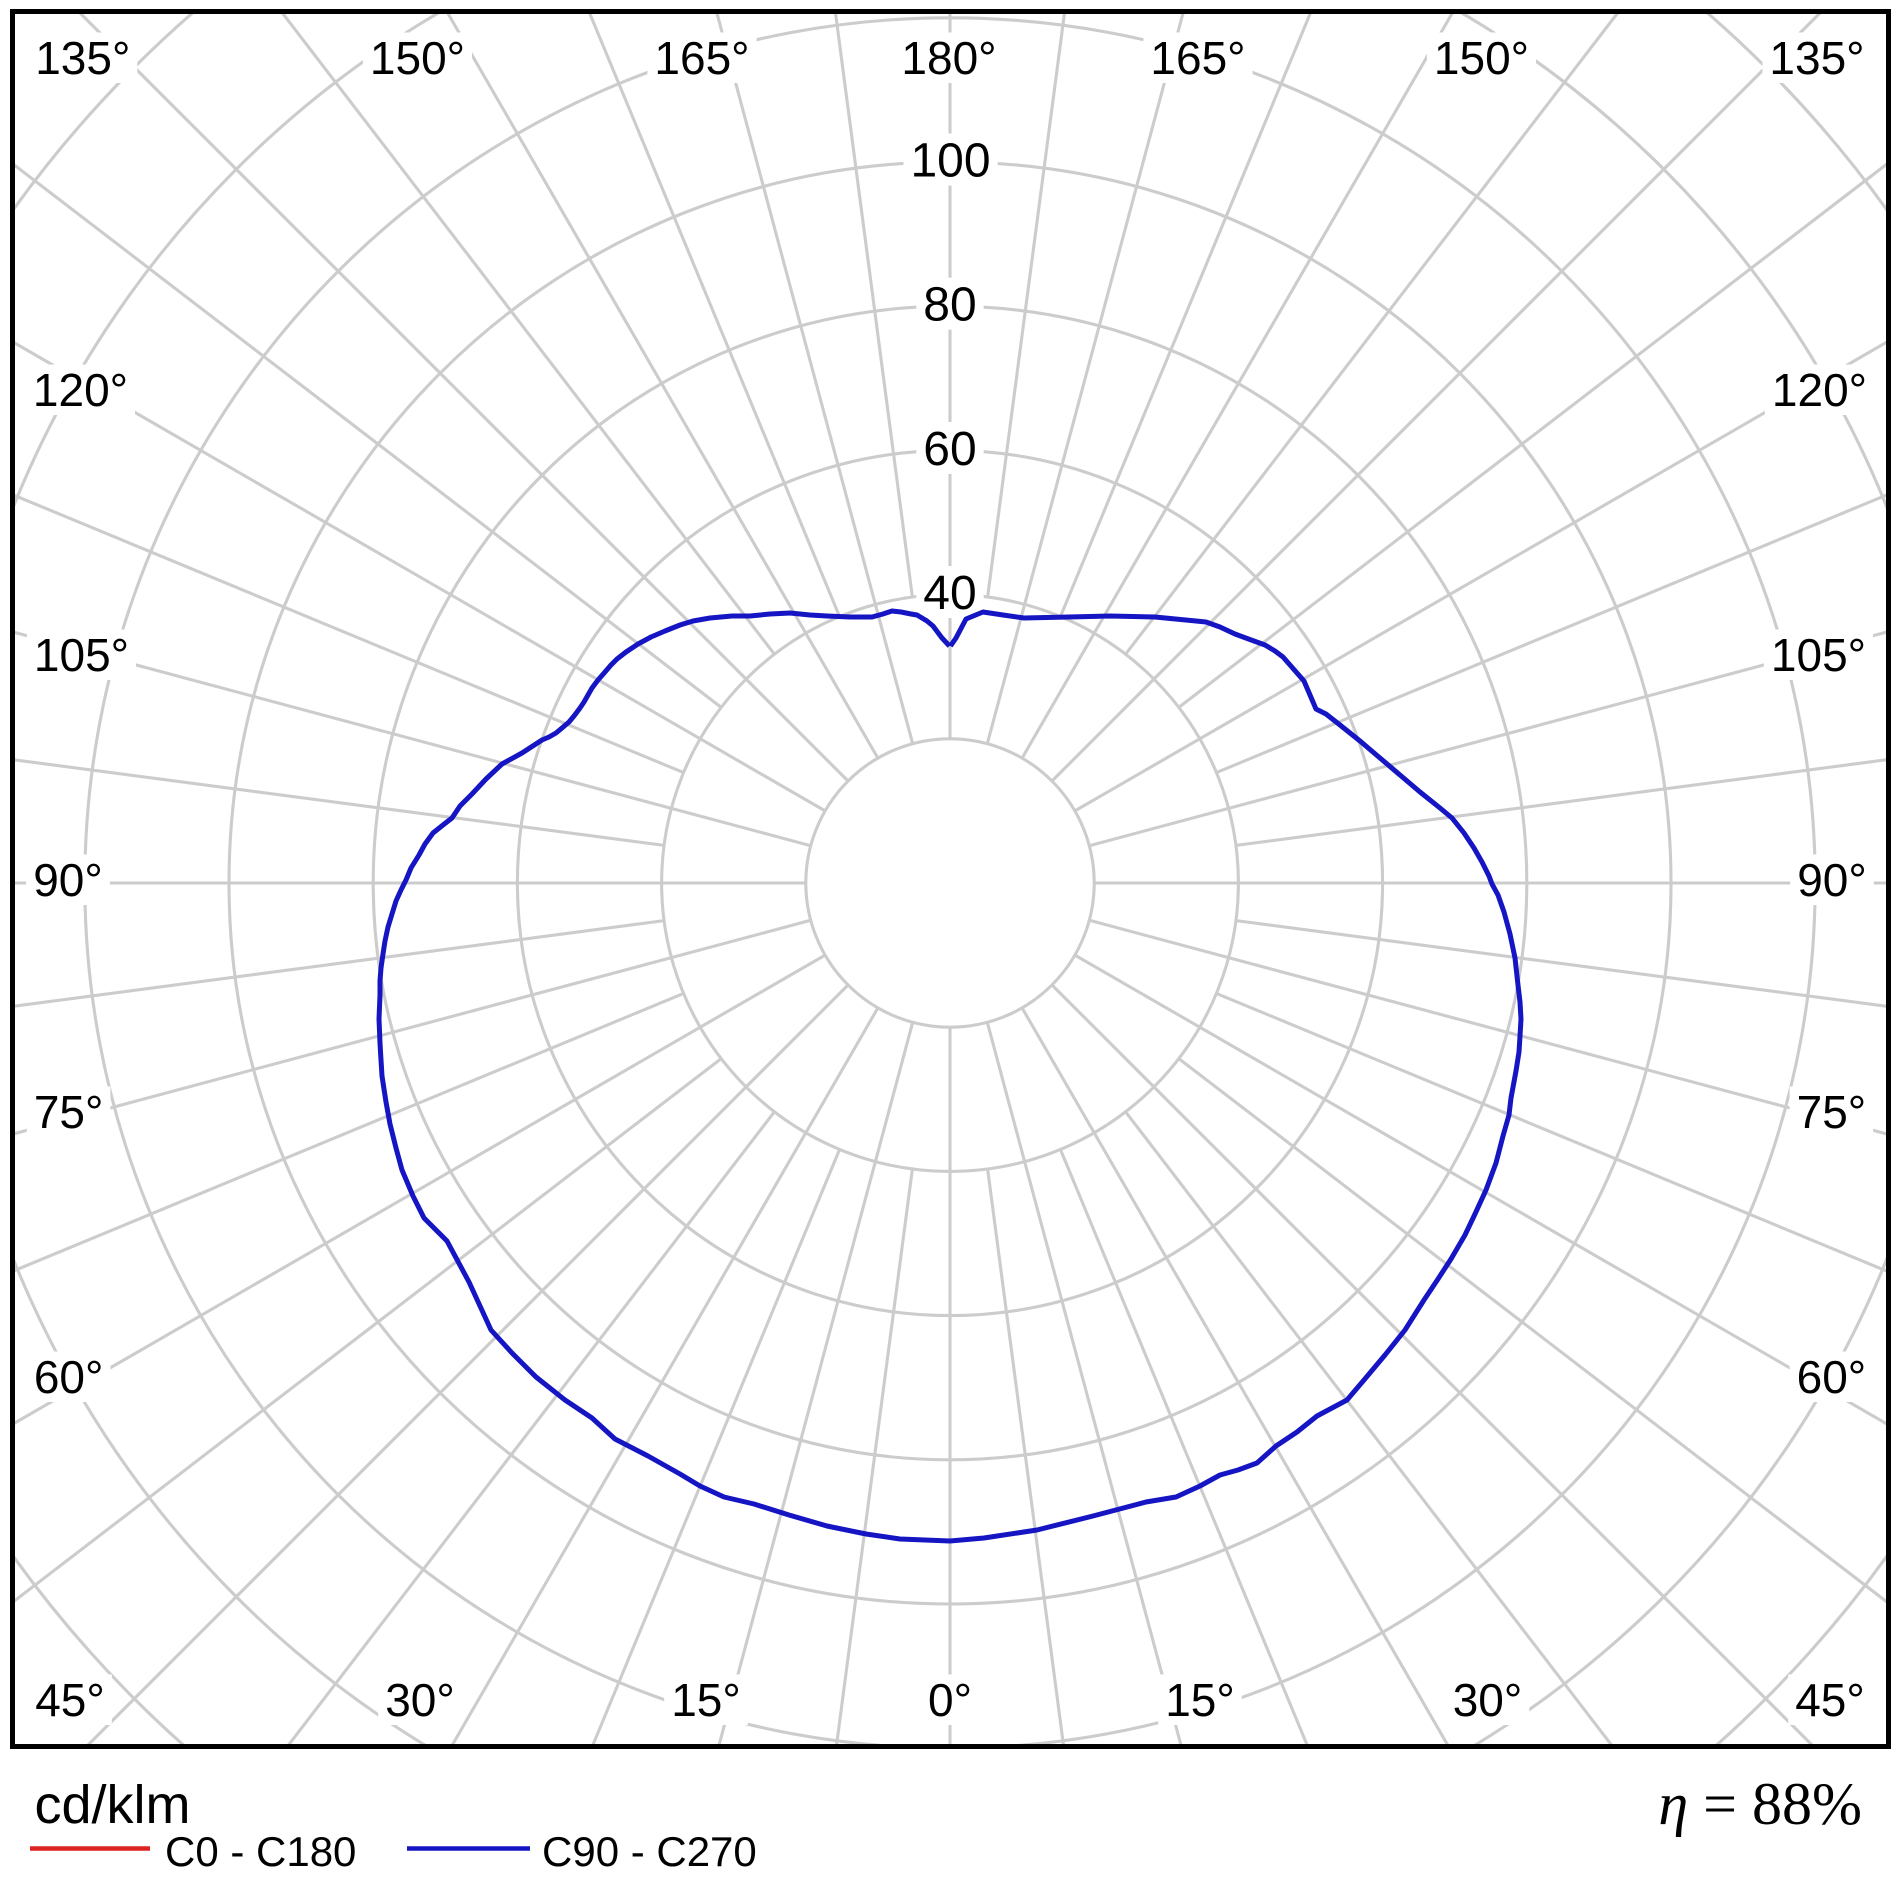  What do you see at coordinates (949, 305) in the screenshot?
I see `svg-text: 80` at bounding box center [949, 305].